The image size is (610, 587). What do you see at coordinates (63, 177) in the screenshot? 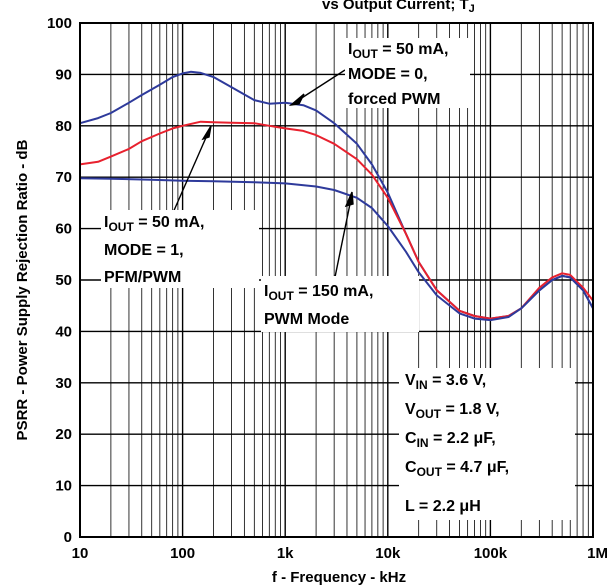
I see `y-tick-label: 70` at bounding box center [63, 177].